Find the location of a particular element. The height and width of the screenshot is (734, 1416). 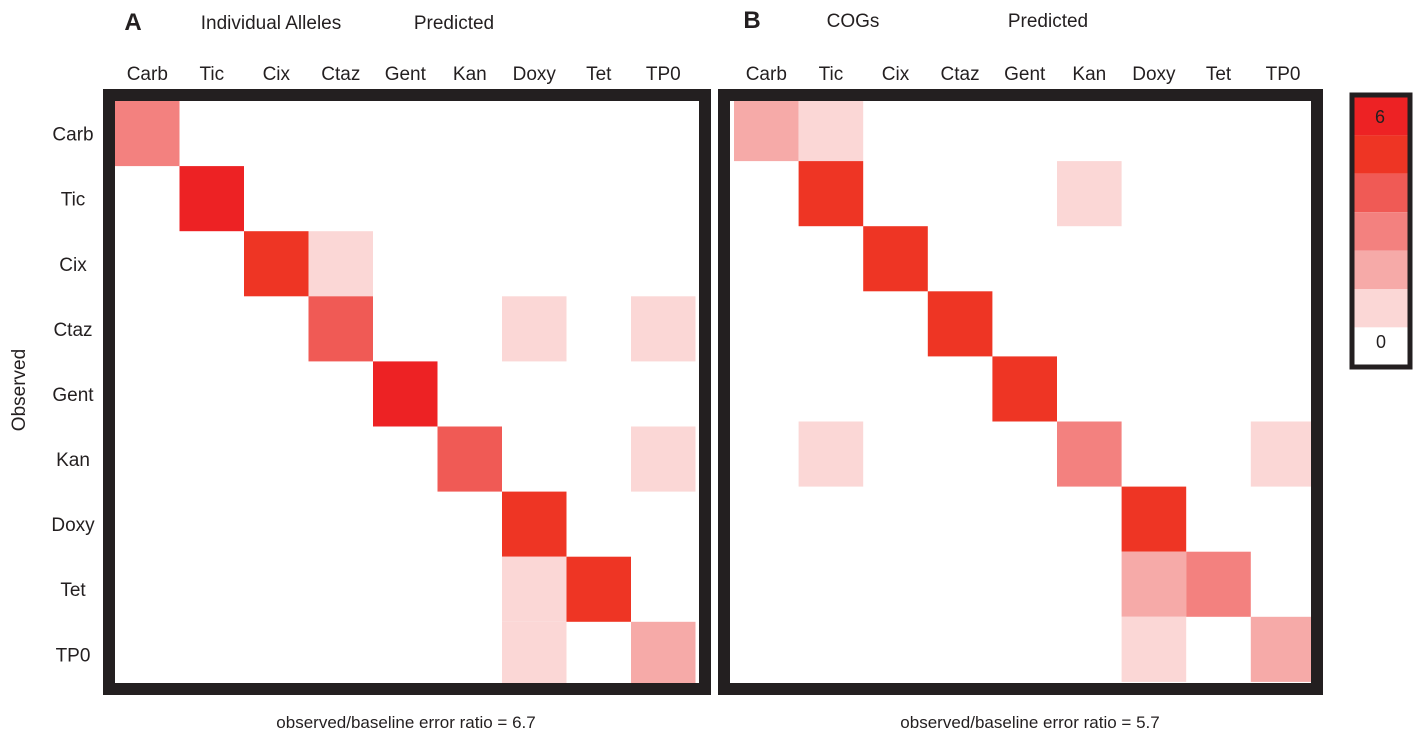

colorbar: 6 0 is located at coordinates (1381, 231).